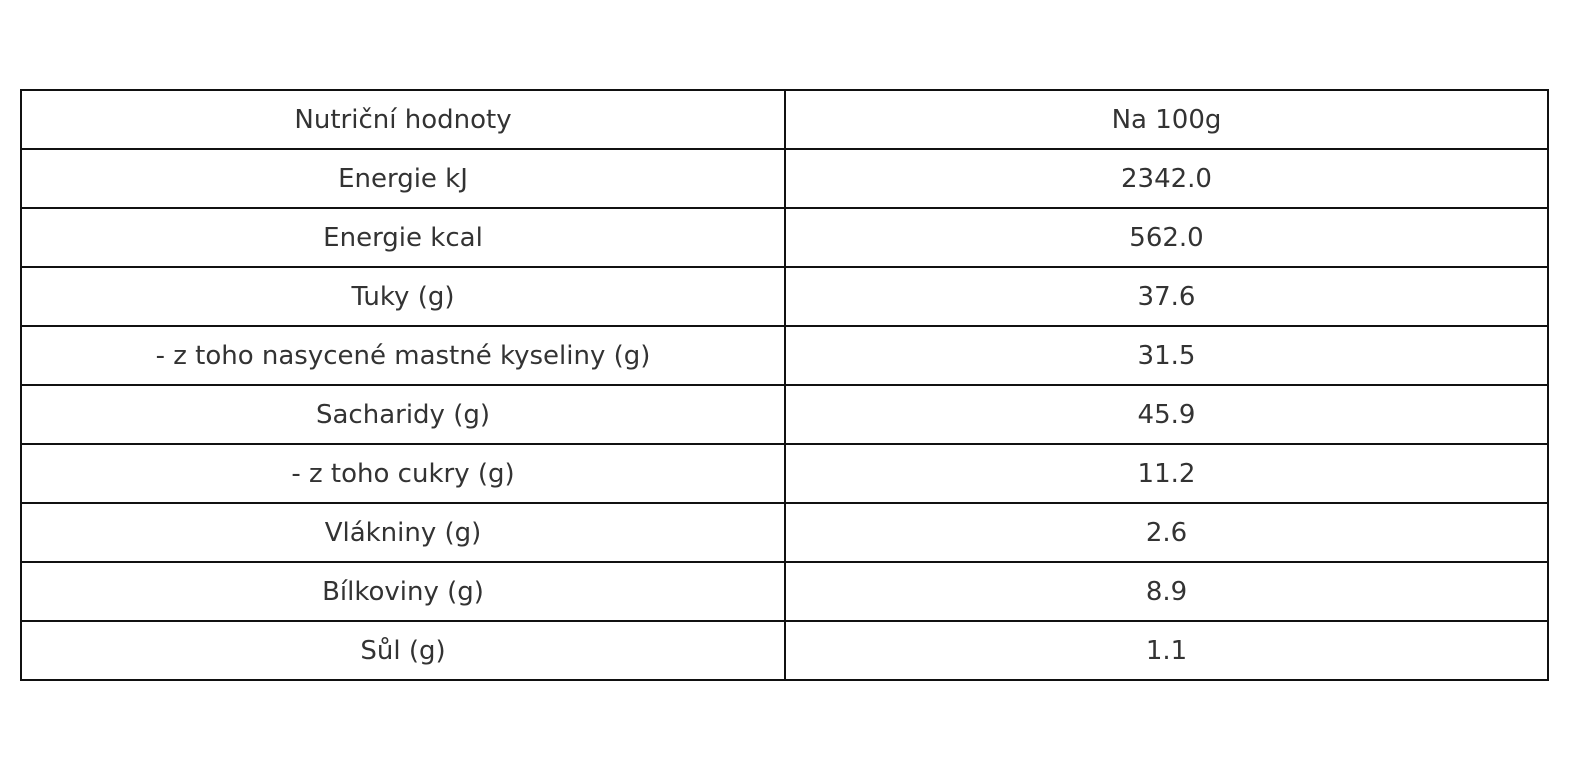 This screenshot has width=1580, height=780. I want to click on nutrient-name: Sůl (g), so click(403, 650).